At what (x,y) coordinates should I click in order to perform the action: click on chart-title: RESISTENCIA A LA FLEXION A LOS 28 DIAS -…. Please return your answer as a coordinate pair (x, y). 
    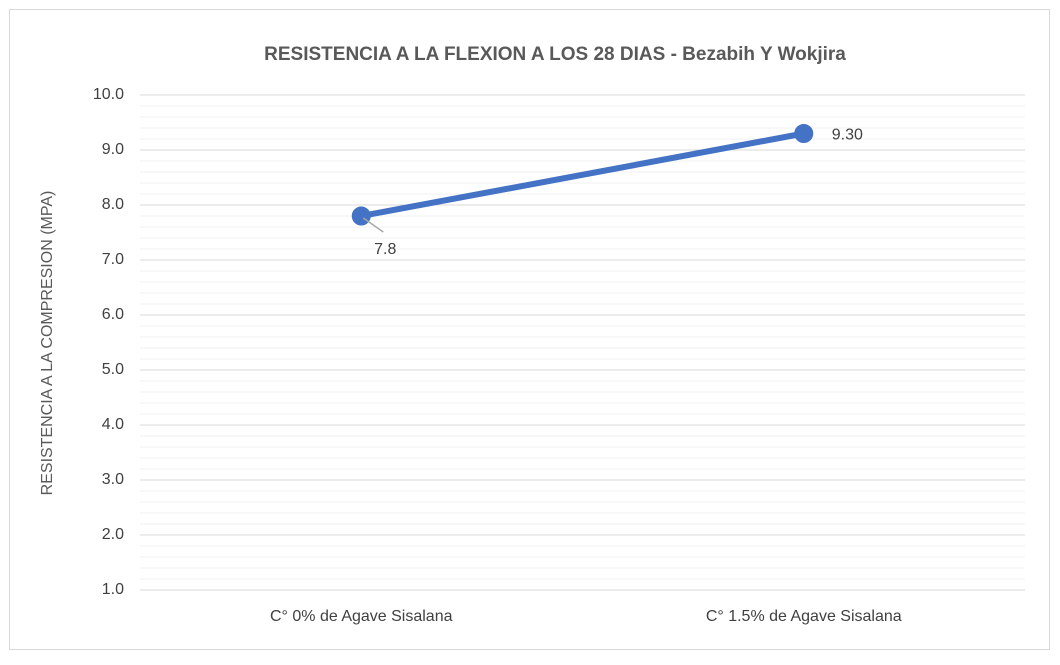
    Looking at the image, I should click on (555, 54).